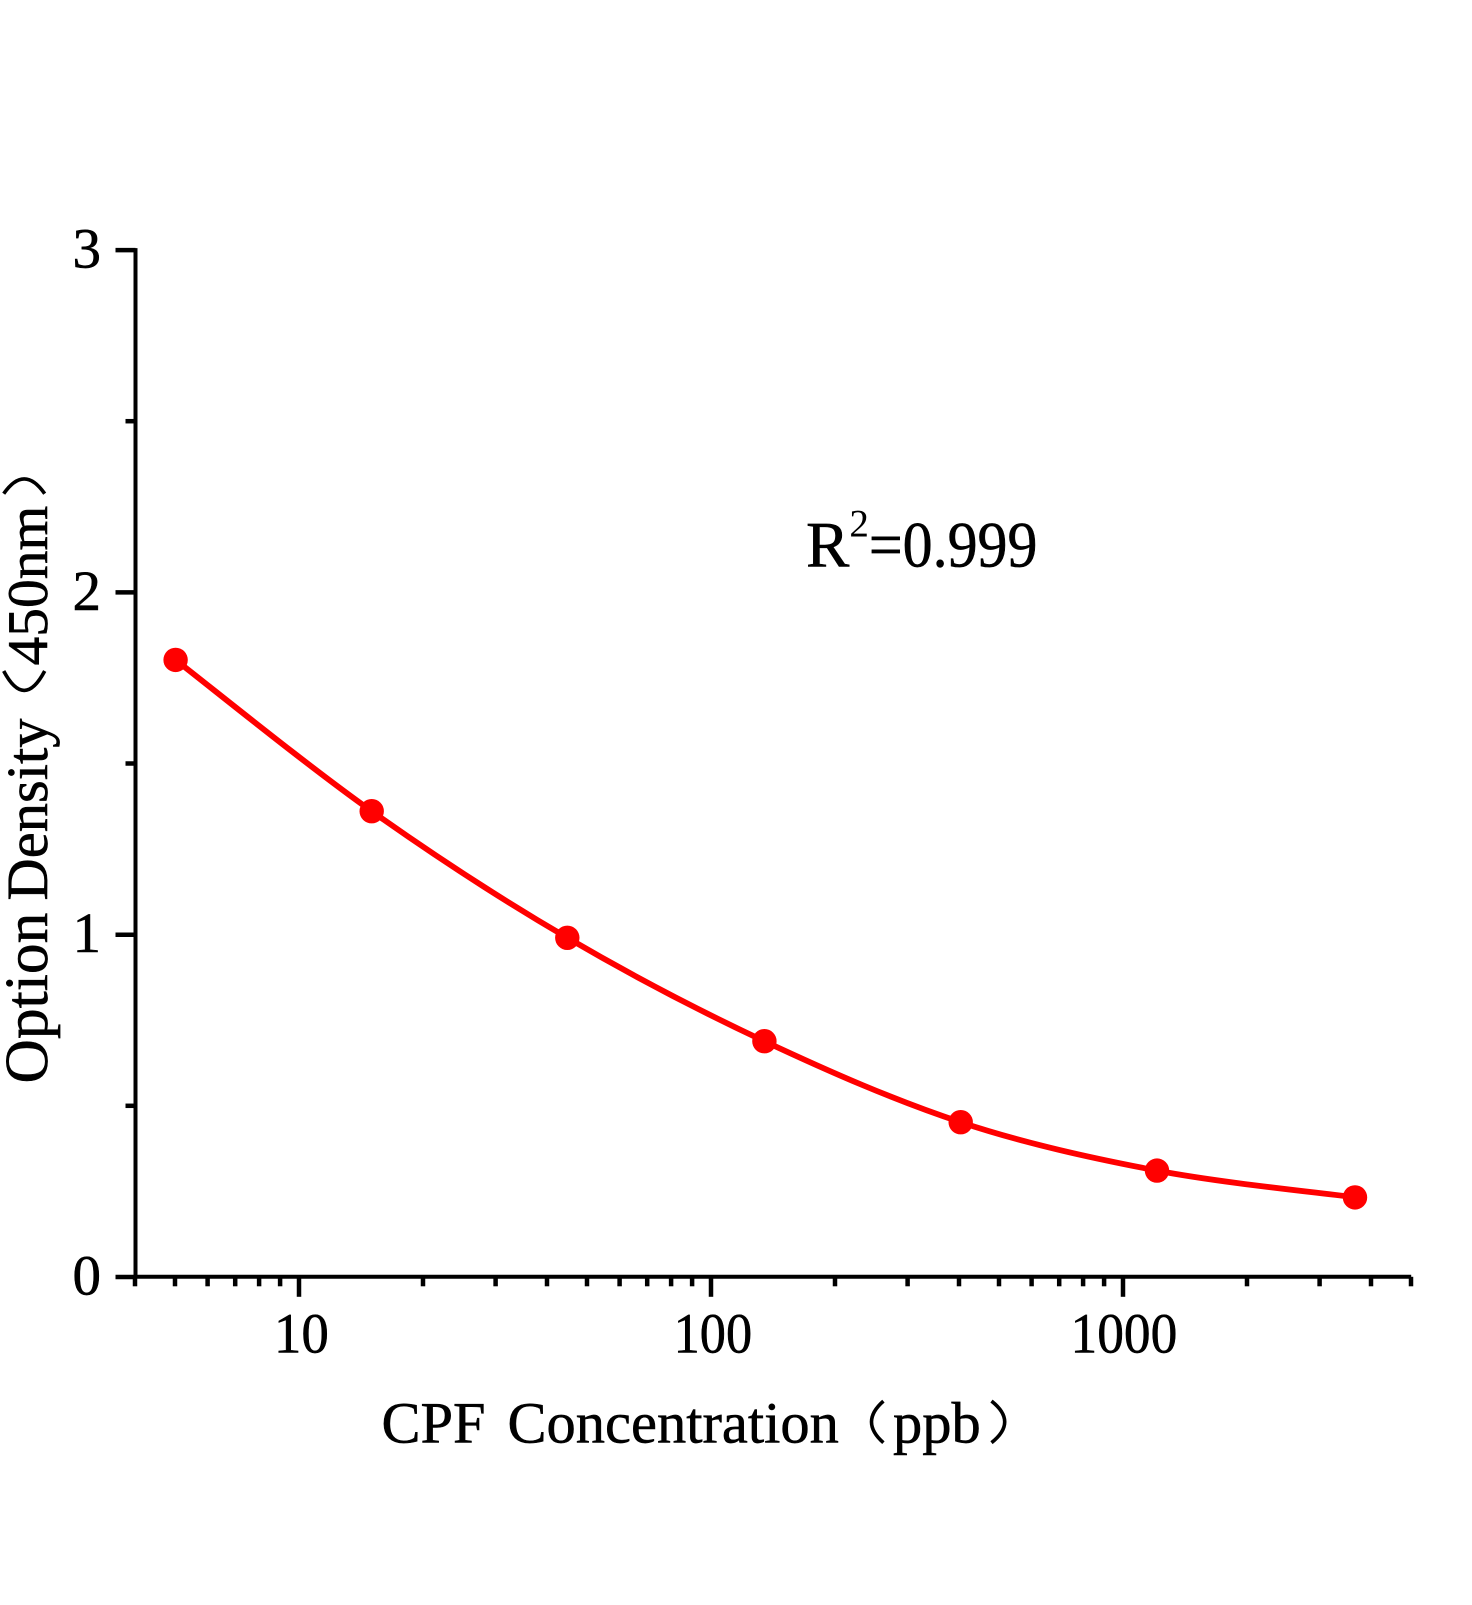  What do you see at coordinates (953, 546) in the screenshot?
I see `svg-text: =0.999` at bounding box center [953, 546].